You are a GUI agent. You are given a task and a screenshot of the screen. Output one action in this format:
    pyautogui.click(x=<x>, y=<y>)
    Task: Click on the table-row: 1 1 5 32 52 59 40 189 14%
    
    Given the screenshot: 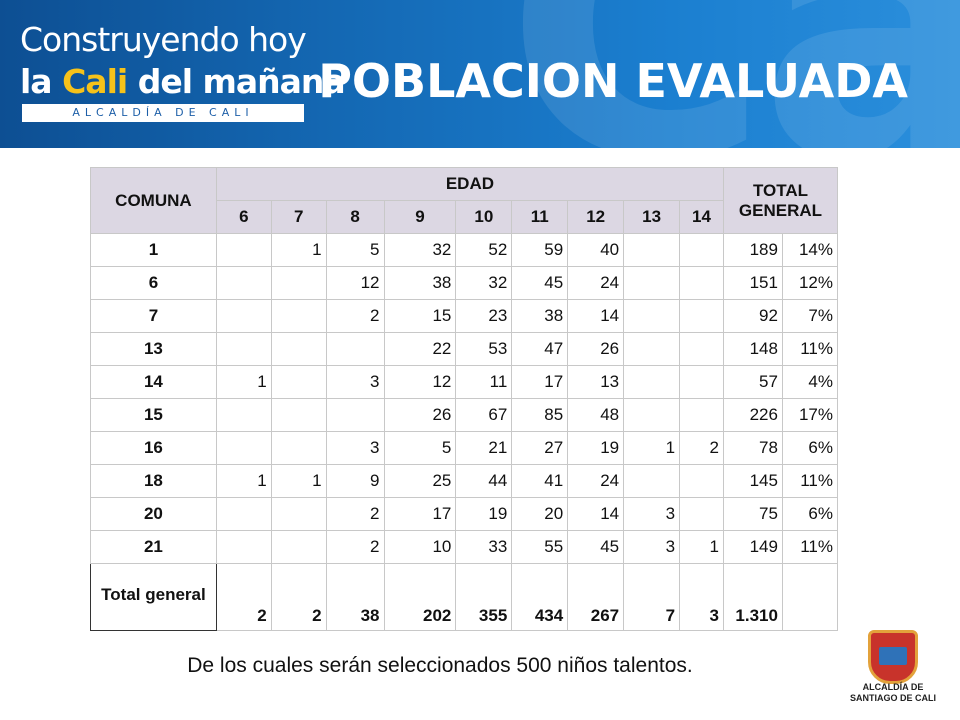 What is the action you would take?
    pyautogui.click(x=464, y=250)
    